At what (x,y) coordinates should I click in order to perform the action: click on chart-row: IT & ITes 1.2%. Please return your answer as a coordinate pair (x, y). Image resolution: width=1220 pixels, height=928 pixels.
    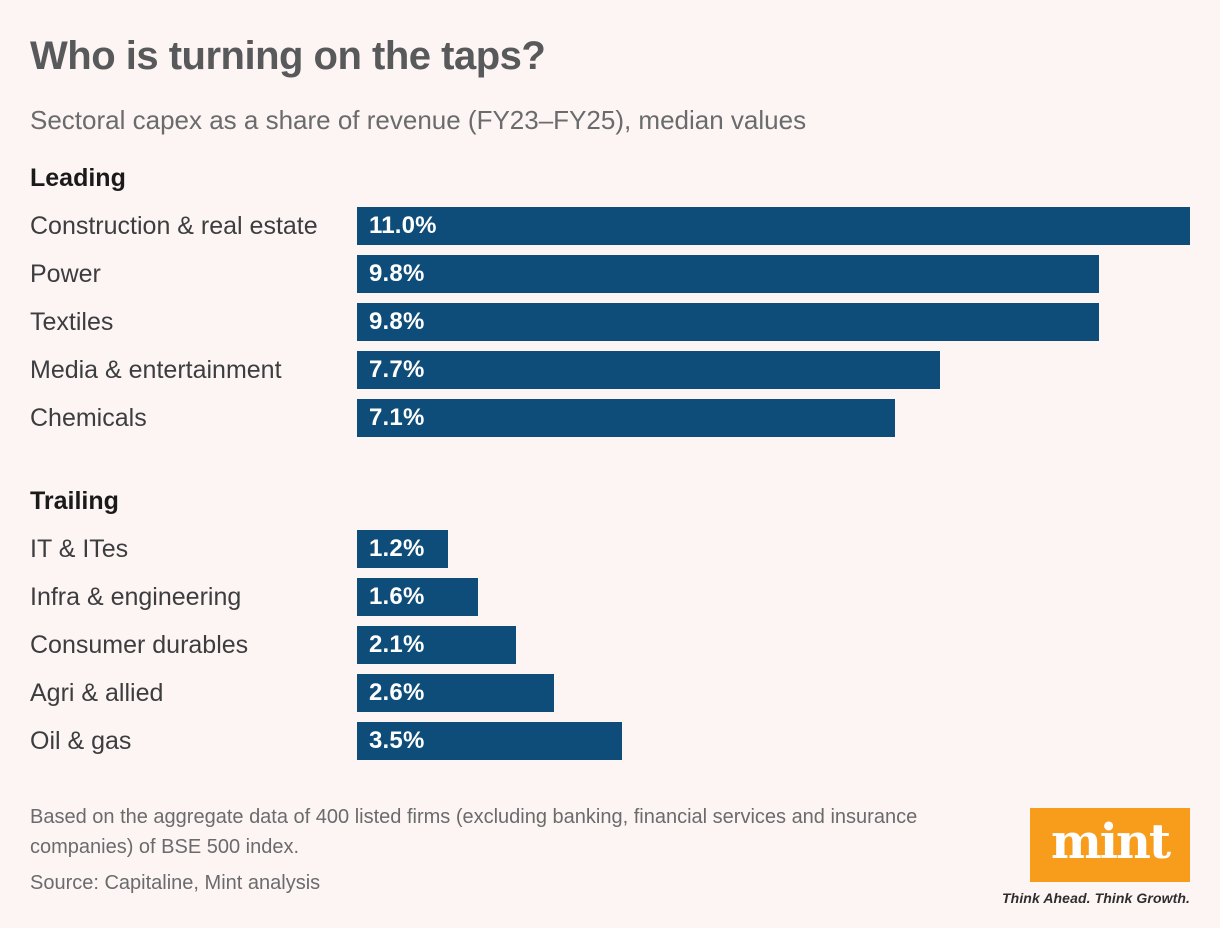
    Looking at the image, I should click on (610, 549).